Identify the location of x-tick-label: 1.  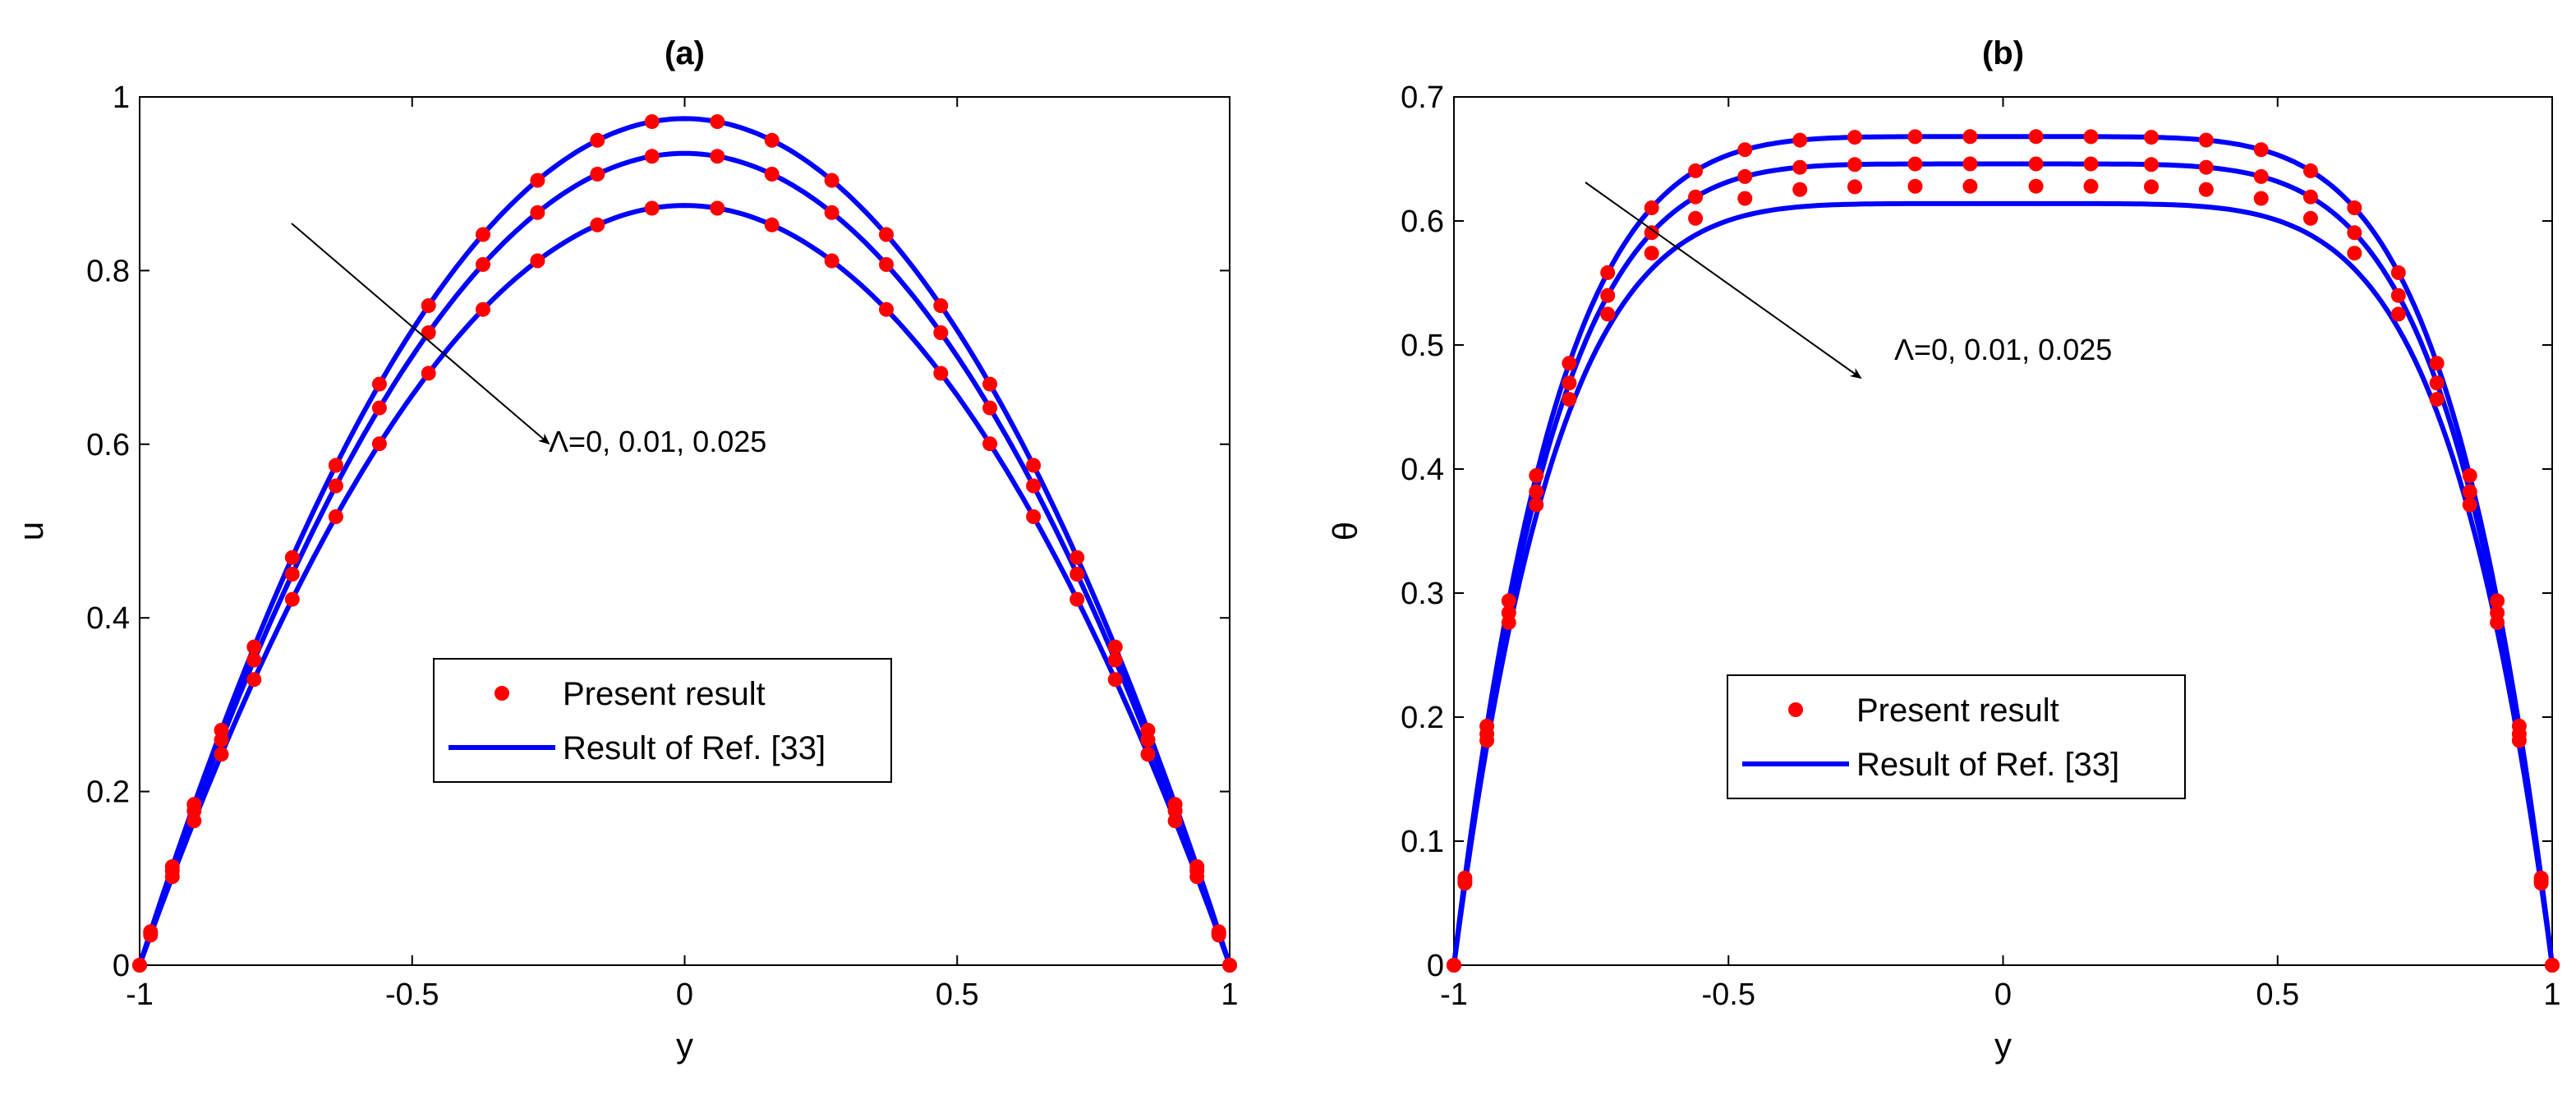
(1229, 995).